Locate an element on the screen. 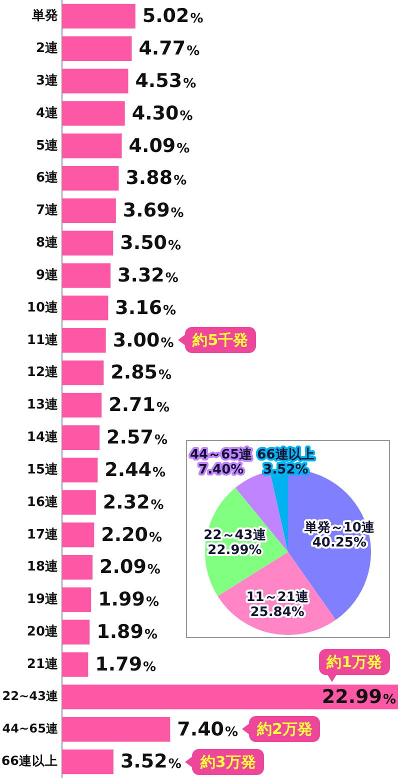 The image size is (400, 778). data-label: 2.09% is located at coordinates (130, 567).